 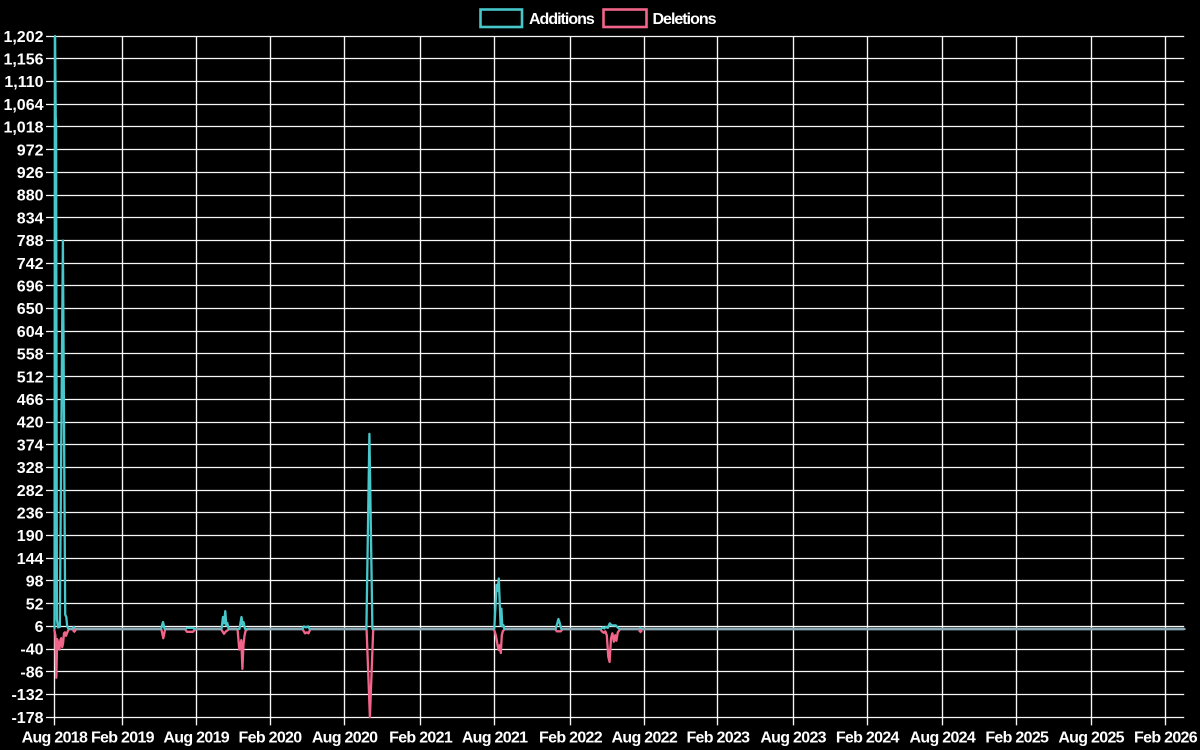 I want to click on svg-text: -178, so click(x=27, y=718).